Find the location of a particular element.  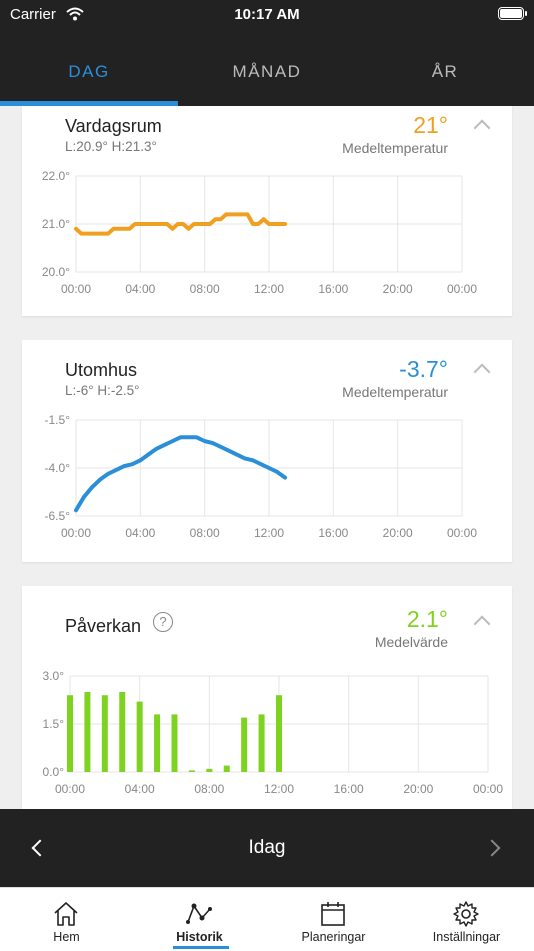

y-tick-label: 20.0° is located at coordinates (56, 272).